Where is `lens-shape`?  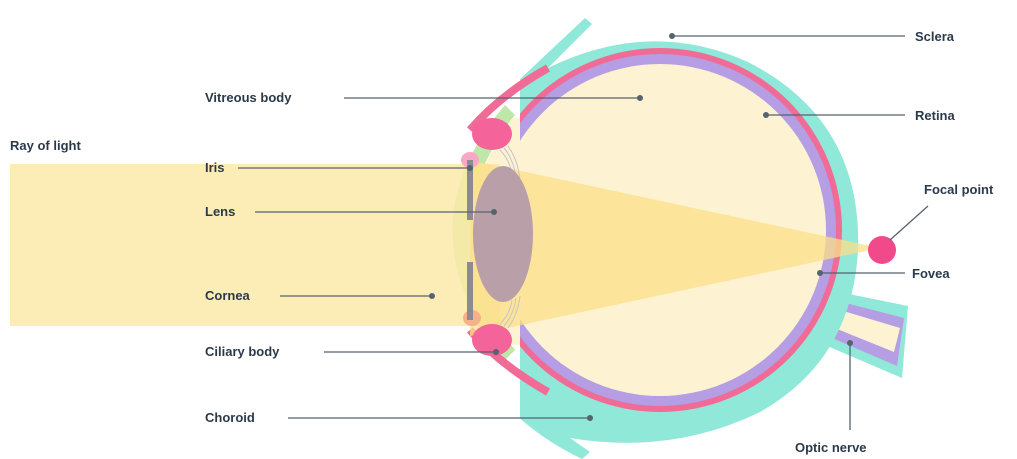
lens-shape is located at coordinates (503, 234).